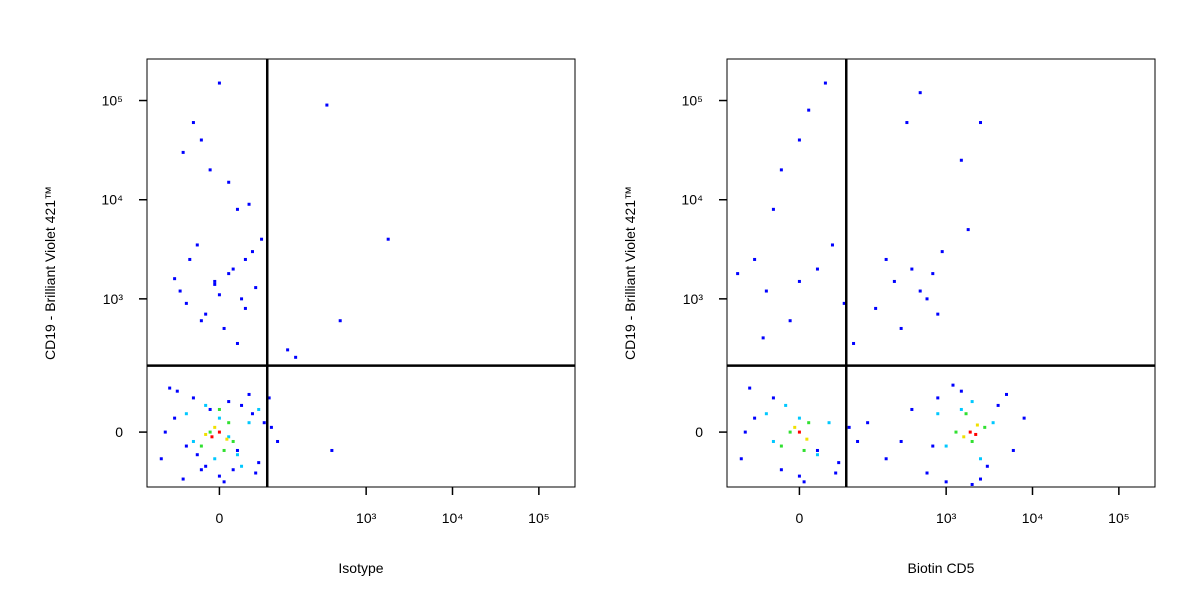 The height and width of the screenshot is (600, 1200). I want to click on x-axis-label: Biotin CD5, so click(941, 568).